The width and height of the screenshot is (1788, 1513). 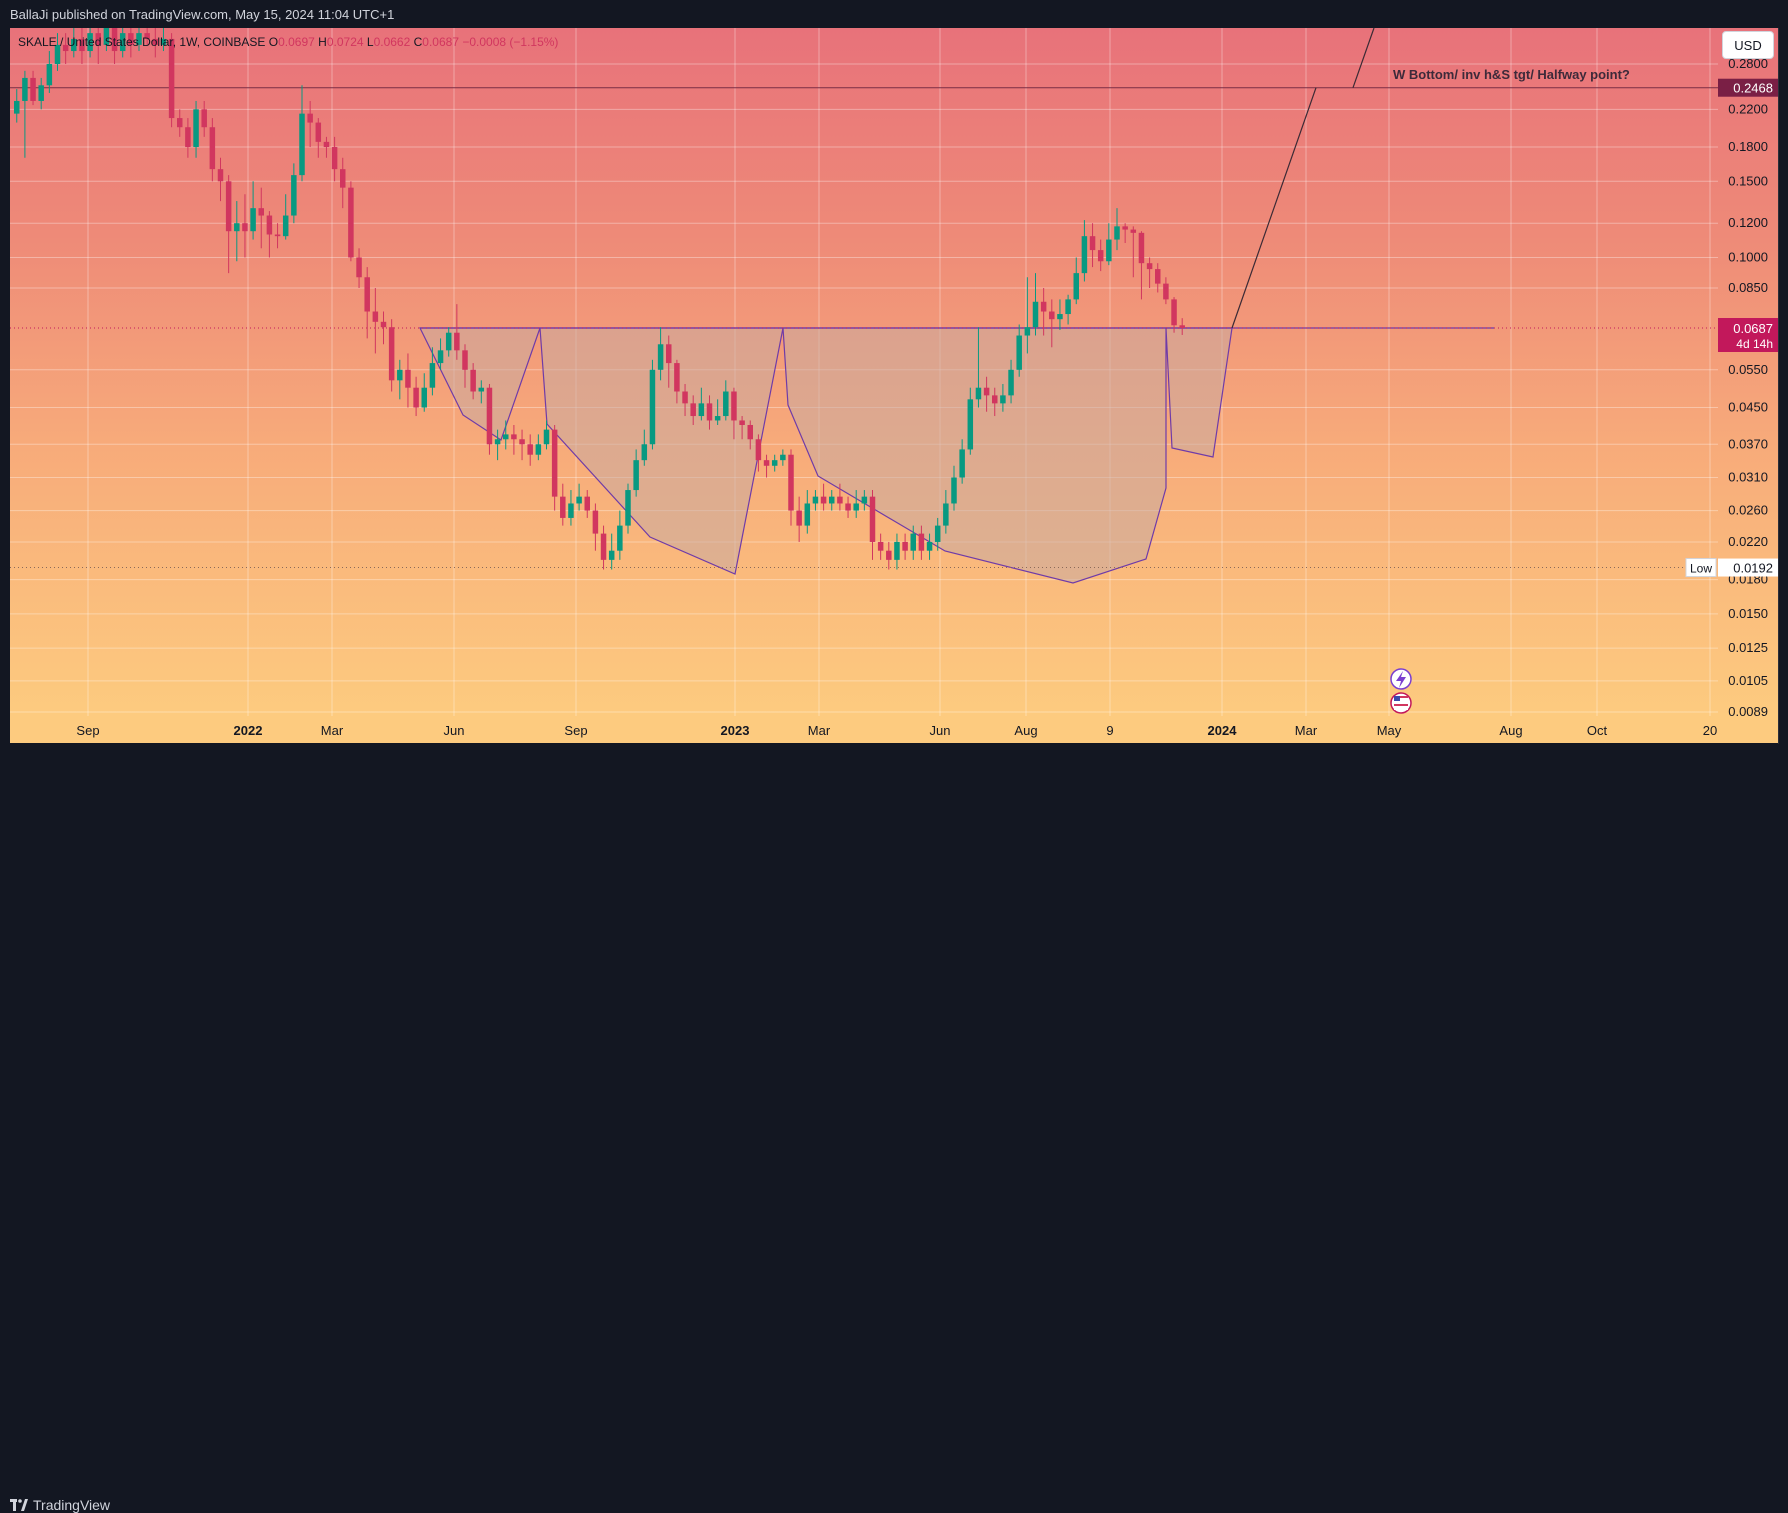 I want to click on time-axis, so click(x=894, y=729).